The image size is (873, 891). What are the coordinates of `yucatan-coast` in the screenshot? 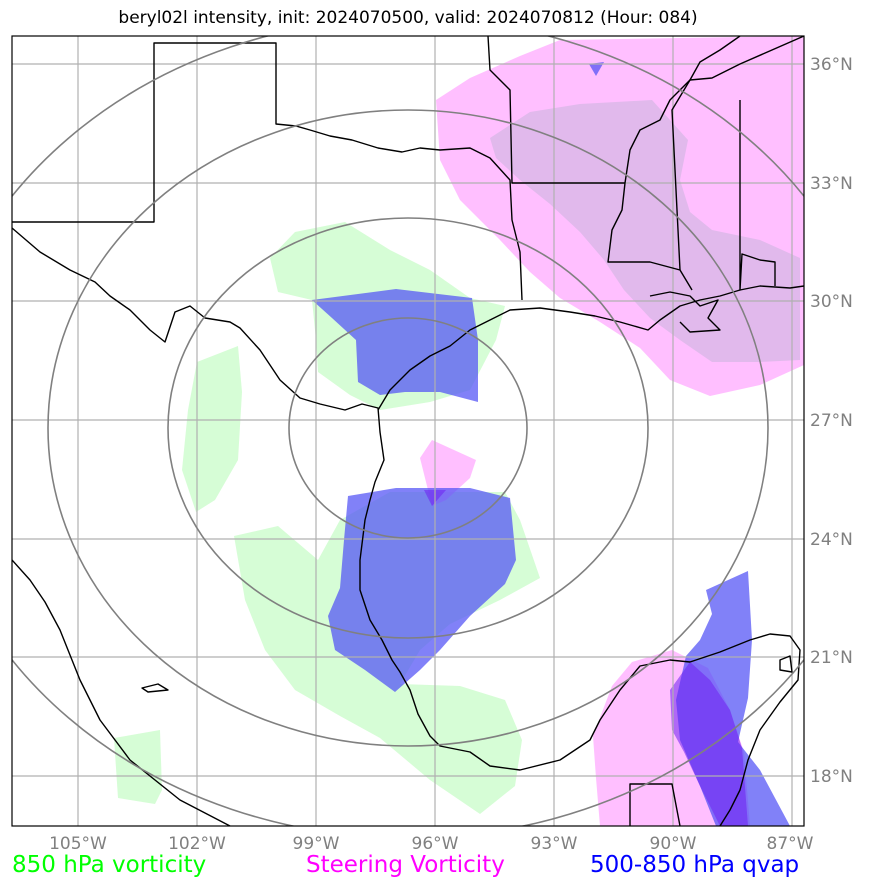 It's located at (745, 729).